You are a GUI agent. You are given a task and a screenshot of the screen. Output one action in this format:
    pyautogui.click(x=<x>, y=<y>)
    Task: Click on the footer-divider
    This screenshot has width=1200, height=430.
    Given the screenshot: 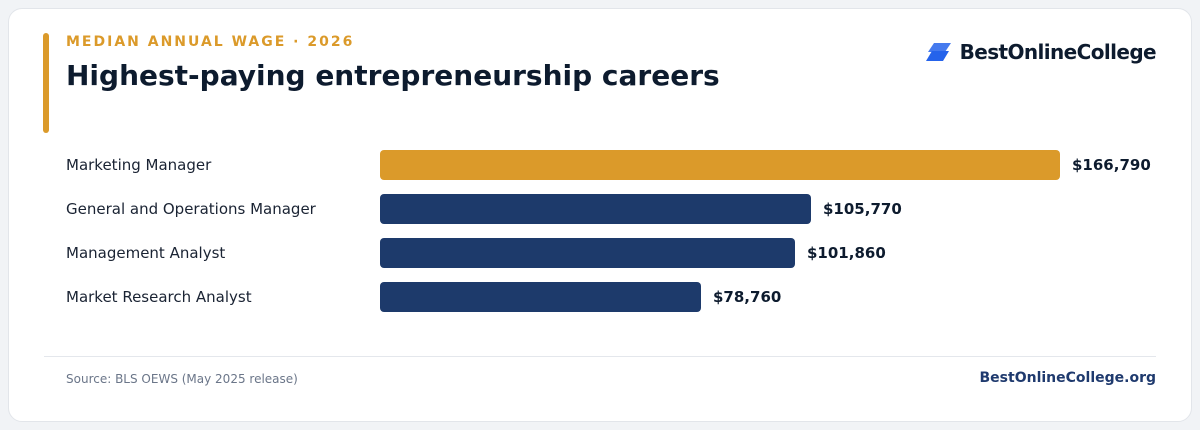 What is the action you would take?
    pyautogui.click(x=600, y=356)
    